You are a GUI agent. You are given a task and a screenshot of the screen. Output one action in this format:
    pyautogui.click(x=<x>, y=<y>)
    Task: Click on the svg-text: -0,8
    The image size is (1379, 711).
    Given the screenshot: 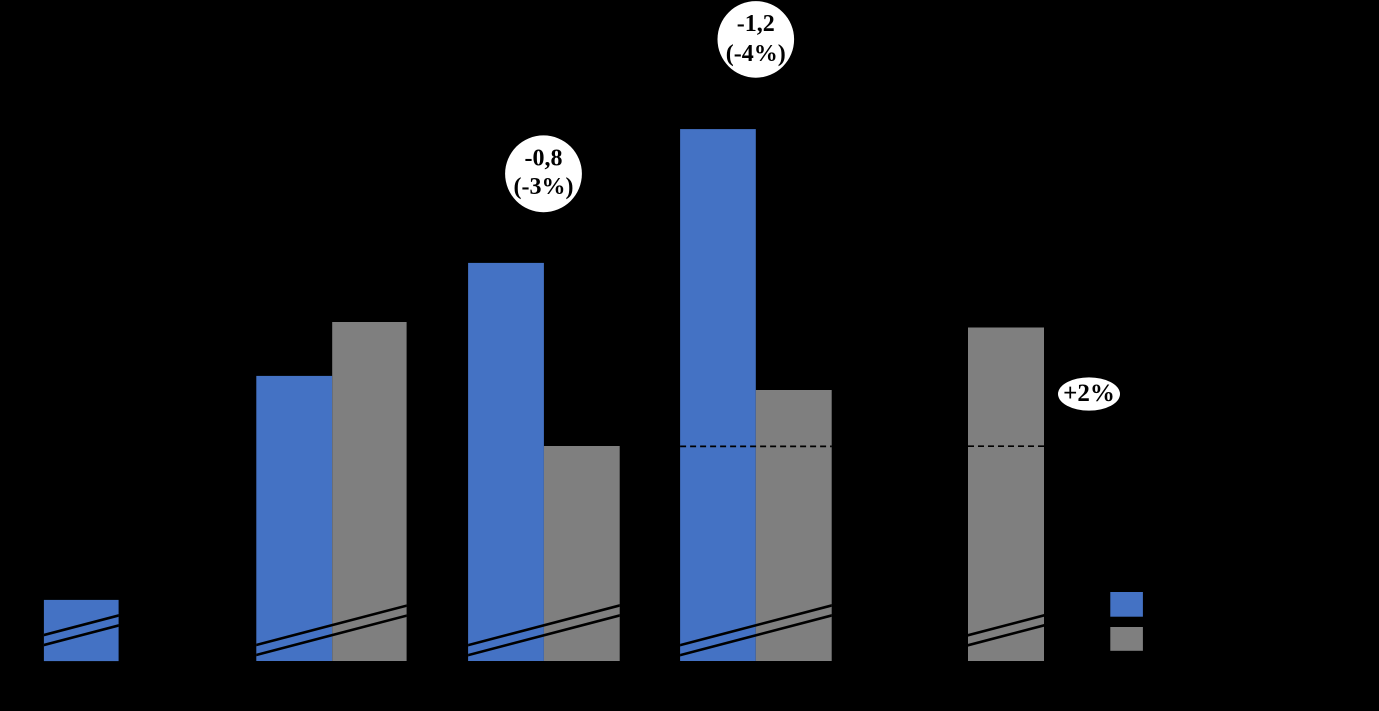 What is the action you would take?
    pyautogui.click(x=544, y=159)
    